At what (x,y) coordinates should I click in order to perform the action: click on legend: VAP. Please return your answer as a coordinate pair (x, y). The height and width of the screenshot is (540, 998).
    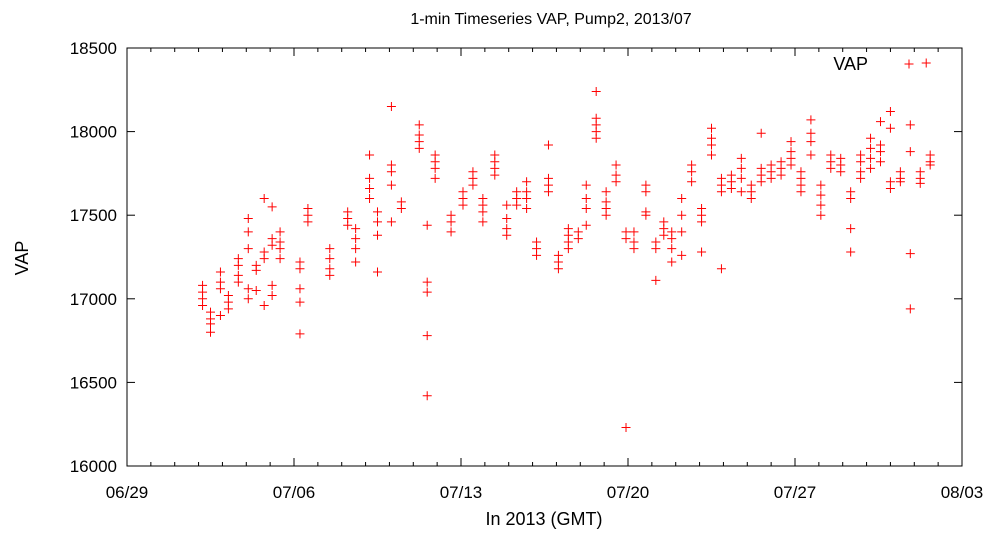
    Looking at the image, I should click on (873, 64).